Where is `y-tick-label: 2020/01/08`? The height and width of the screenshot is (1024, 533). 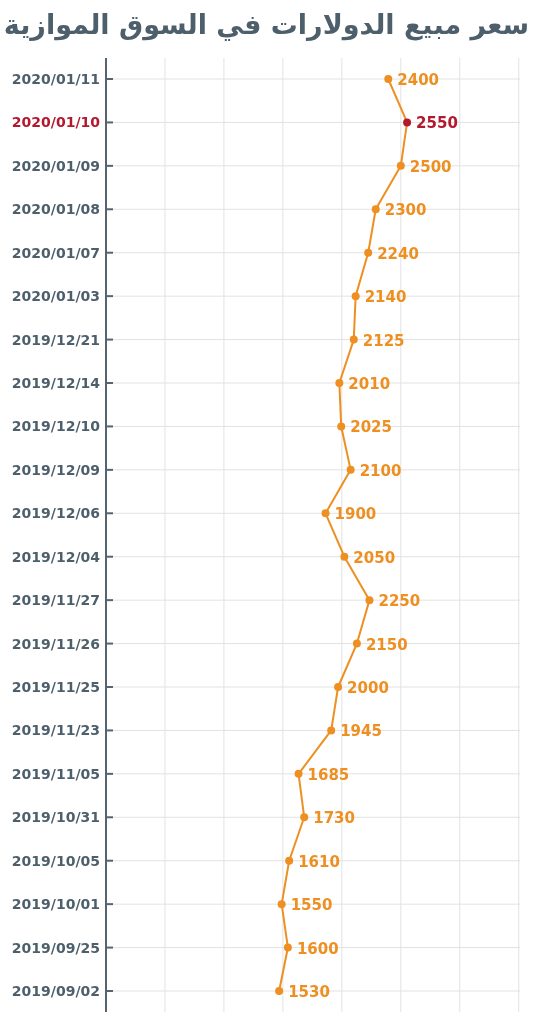
y-tick-label: 2020/01/08 is located at coordinates (55, 209).